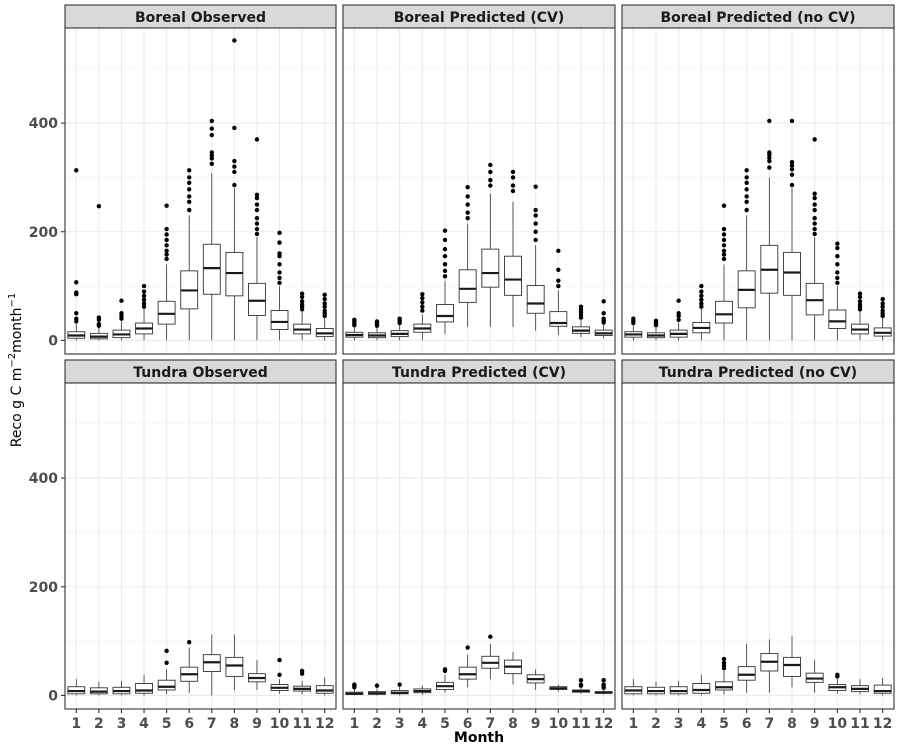  What do you see at coordinates (758, 373) in the screenshot?
I see `panel-title: Tundra Predicted (no CV)` at bounding box center [758, 373].